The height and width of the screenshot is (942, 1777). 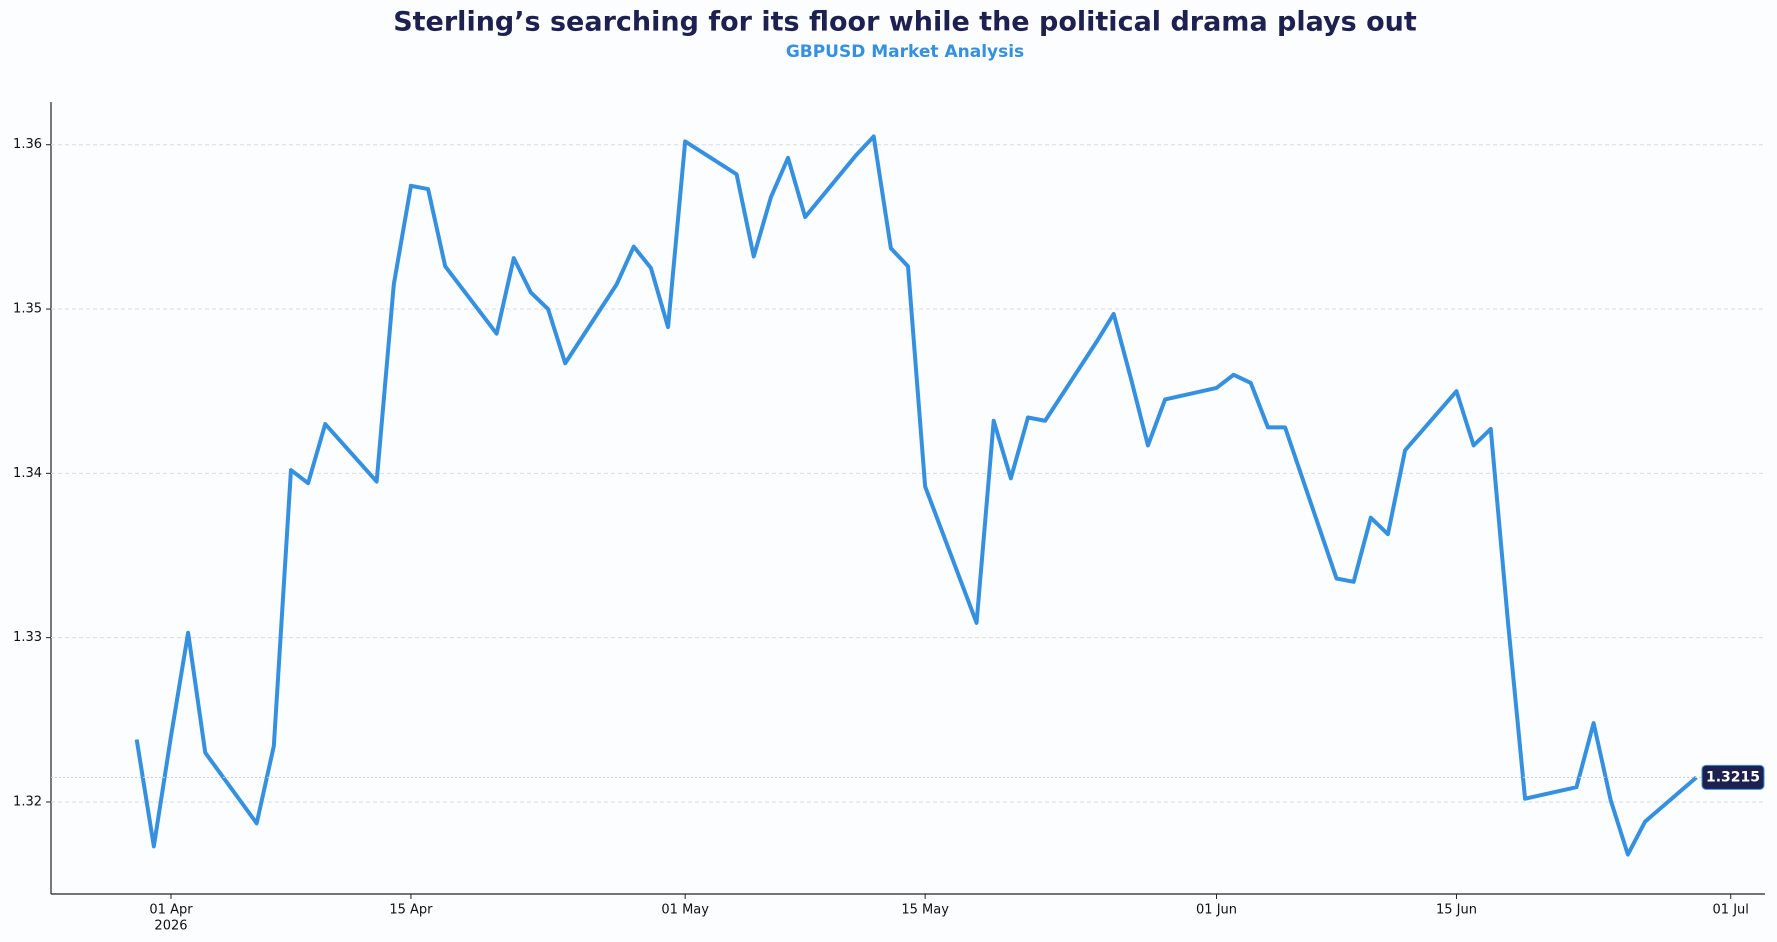 What do you see at coordinates (27, 309) in the screenshot?
I see `y-tick-label: 1.35` at bounding box center [27, 309].